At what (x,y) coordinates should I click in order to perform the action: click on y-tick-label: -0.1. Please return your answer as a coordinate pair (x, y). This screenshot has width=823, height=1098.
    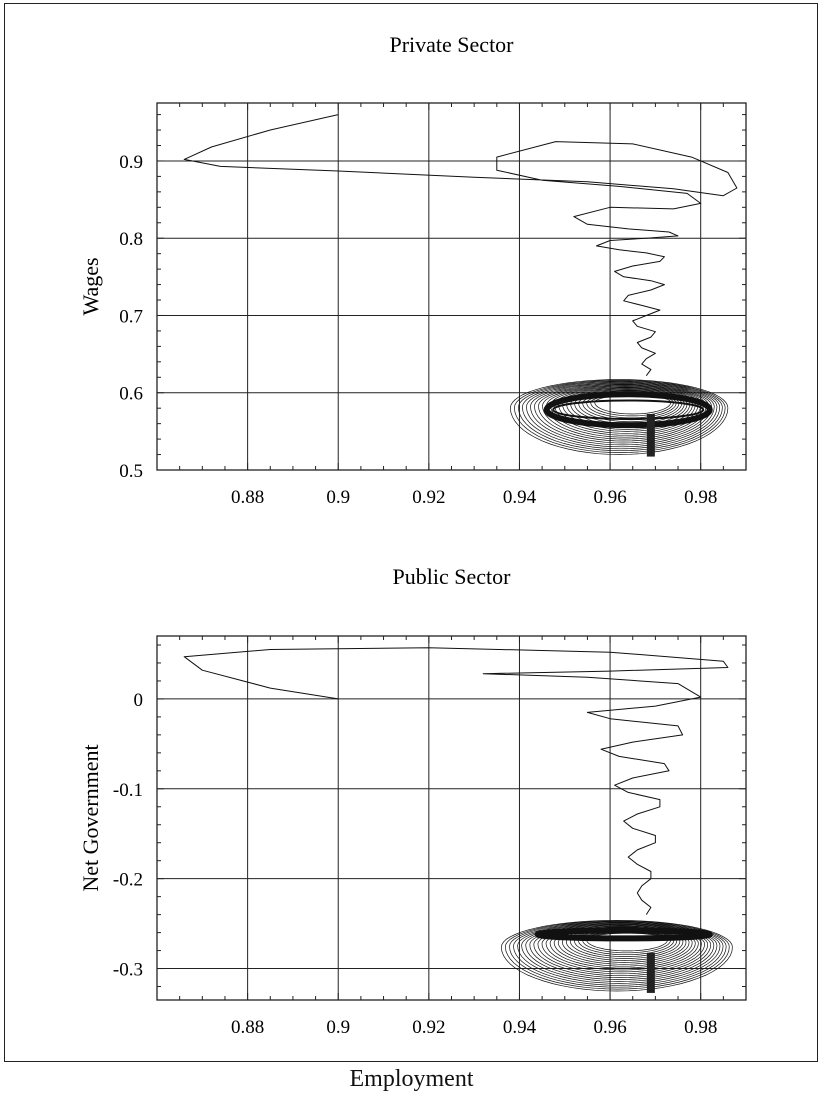
    Looking at the image, I should click on (128, 790).